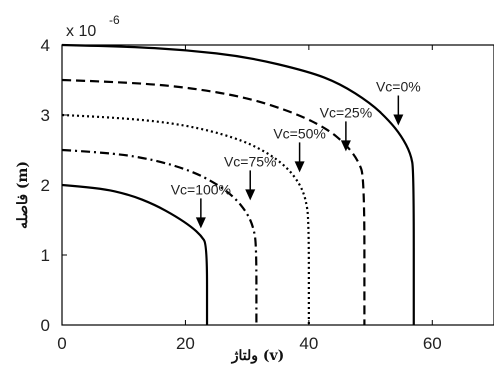 The height and width of the screenshot is (367, 494). I want to click on y-tick-label: 0, so click(45, 325).